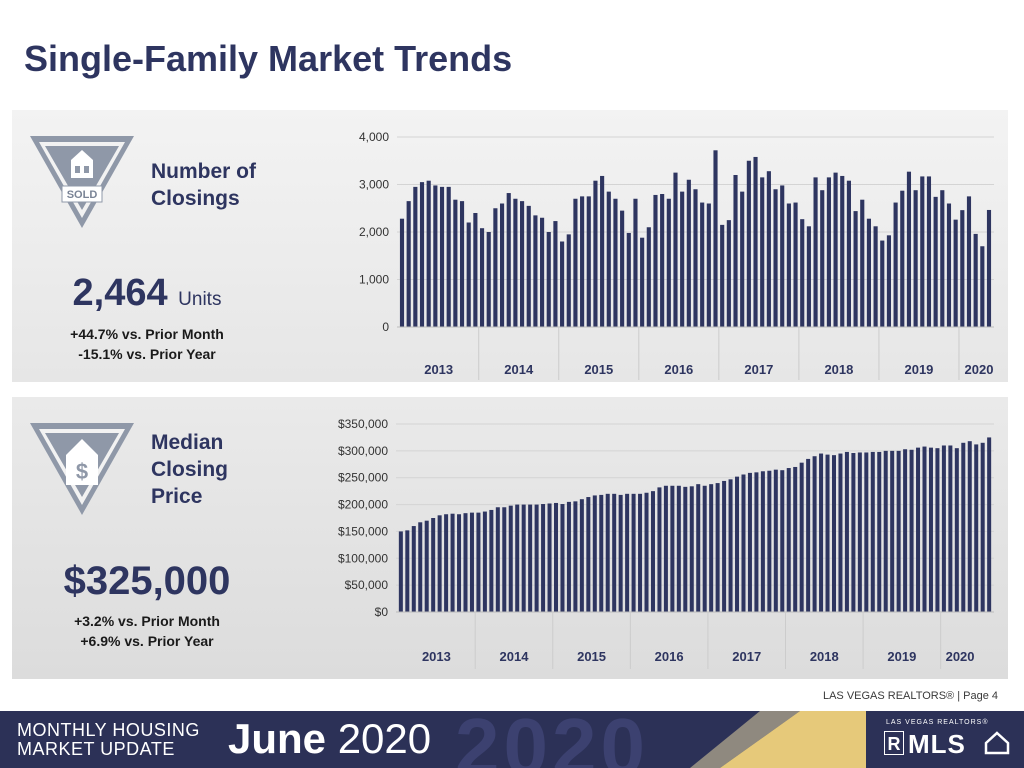 Image resolution: width=1024 pixels, height=768 pixels. I want to click on sold-house-badge-icon: SOLD, so click(82, 182).